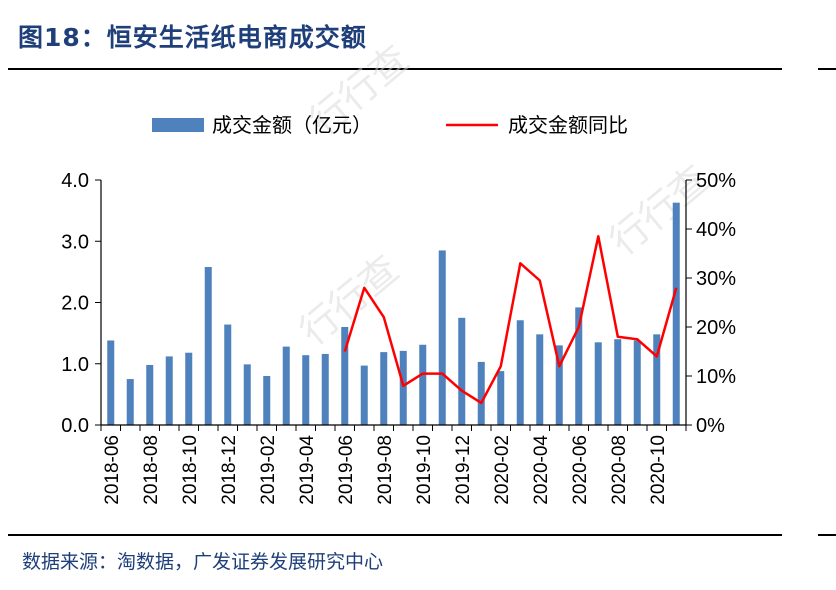 The width and height of the screenshot is (836, 590). What do you see at coordinates (568, 125) in the screenshot?
I see `legend-label-line: 成交金额同比` at bounding box center [568, 125].